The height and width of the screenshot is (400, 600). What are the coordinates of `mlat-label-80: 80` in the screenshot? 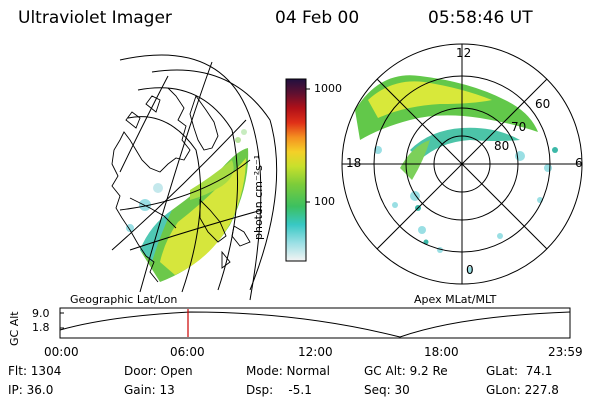 It's located at (502, 146).